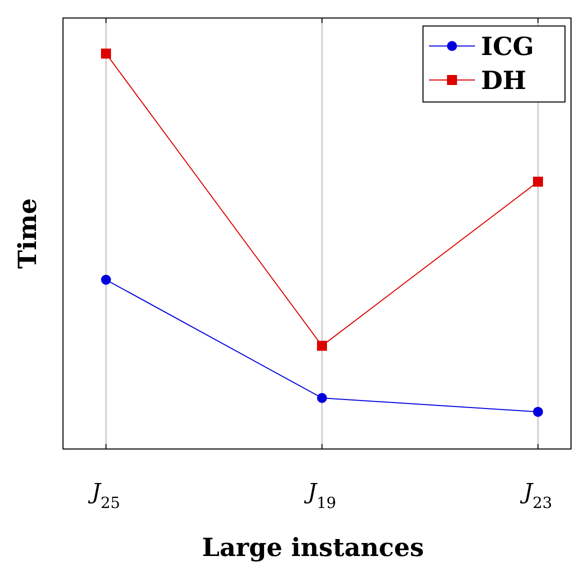 This screenshot has width=572, height=566. What do you see at coordinates (104, 496) in the screenshot?
I see `x-tick-label: J$_{25}$` at bounding box center [104, 496].